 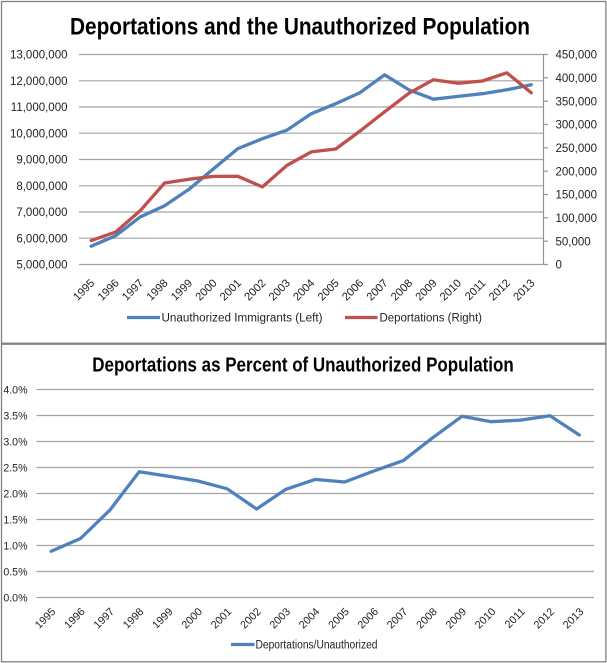 What do you see at coordinates (41, 239) in the screenshot?
I see `svg-text: 6,000,000` at bounding box center [41, 239].